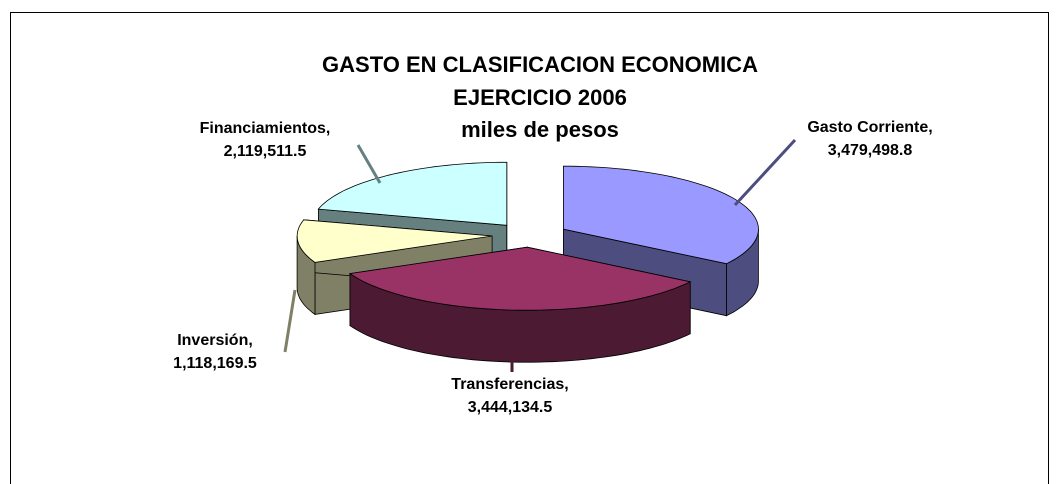 This screenshot has height=484, width=1059. I want to click on chart-title: EJERCICIO 2006, so click(540, 97).